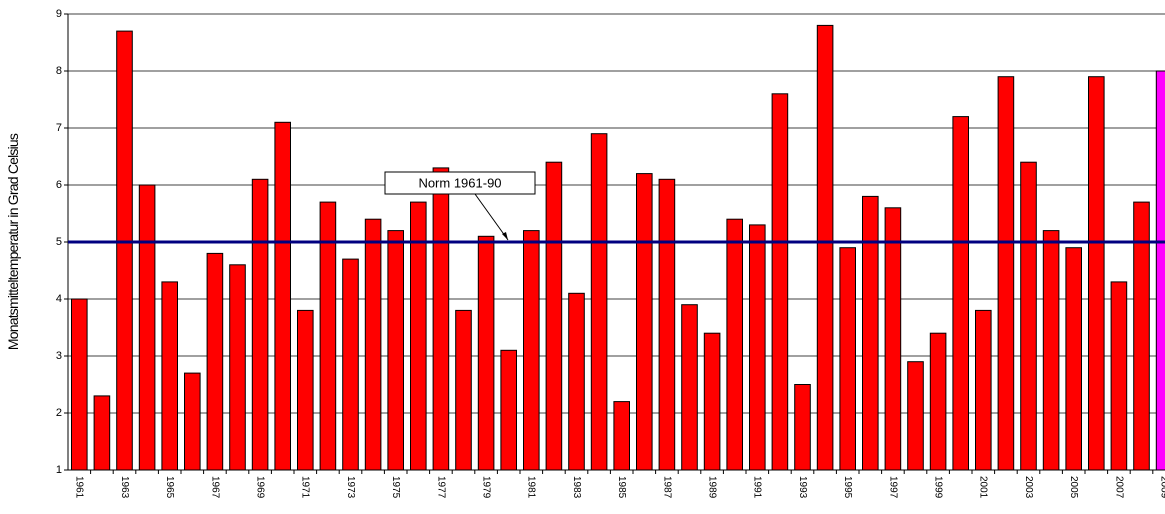 Image resolution: width=1165 pixels, height=514 pixels. Describe the element at coordinates (440, 487) in the screenshot. I see `x-tick-label: 1977` at that location.